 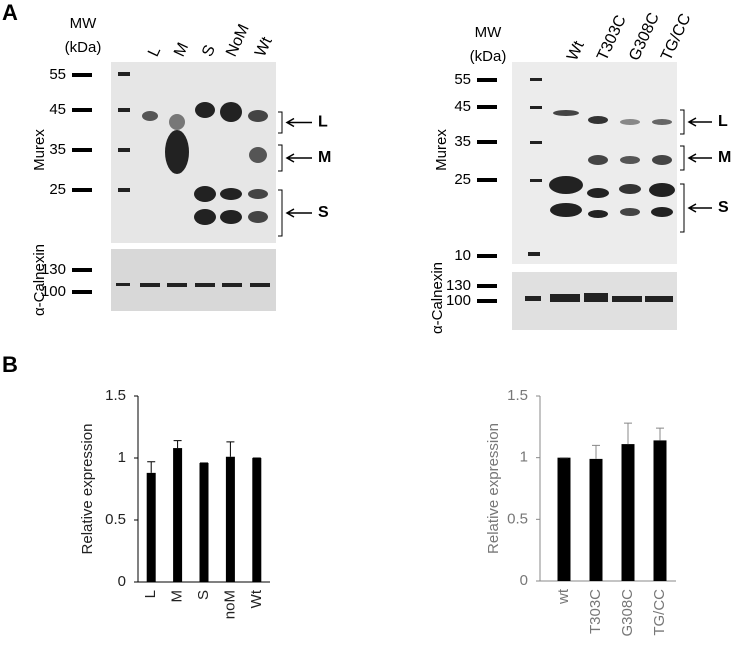 I want to click on lane-label: TG/CC, so click(x=676, y=37).